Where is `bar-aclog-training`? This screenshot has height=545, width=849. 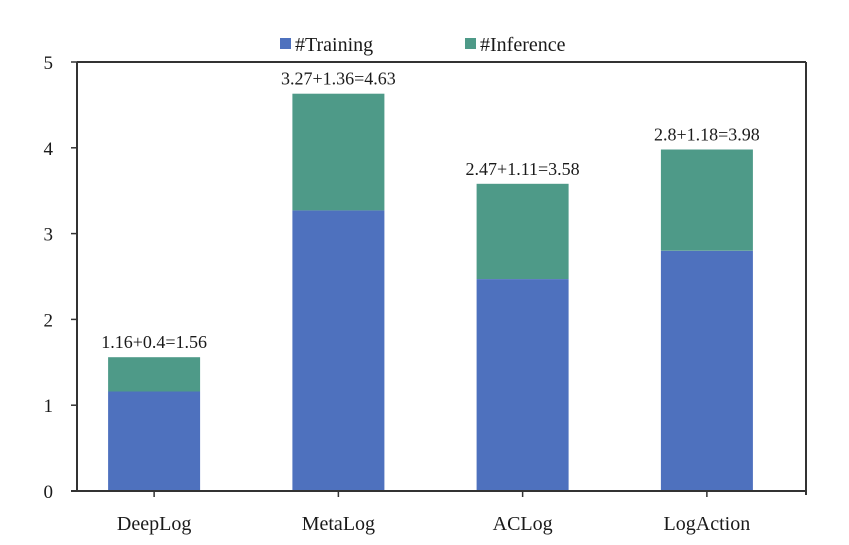
bar-aclog-training is located at coordinates (522, 385).